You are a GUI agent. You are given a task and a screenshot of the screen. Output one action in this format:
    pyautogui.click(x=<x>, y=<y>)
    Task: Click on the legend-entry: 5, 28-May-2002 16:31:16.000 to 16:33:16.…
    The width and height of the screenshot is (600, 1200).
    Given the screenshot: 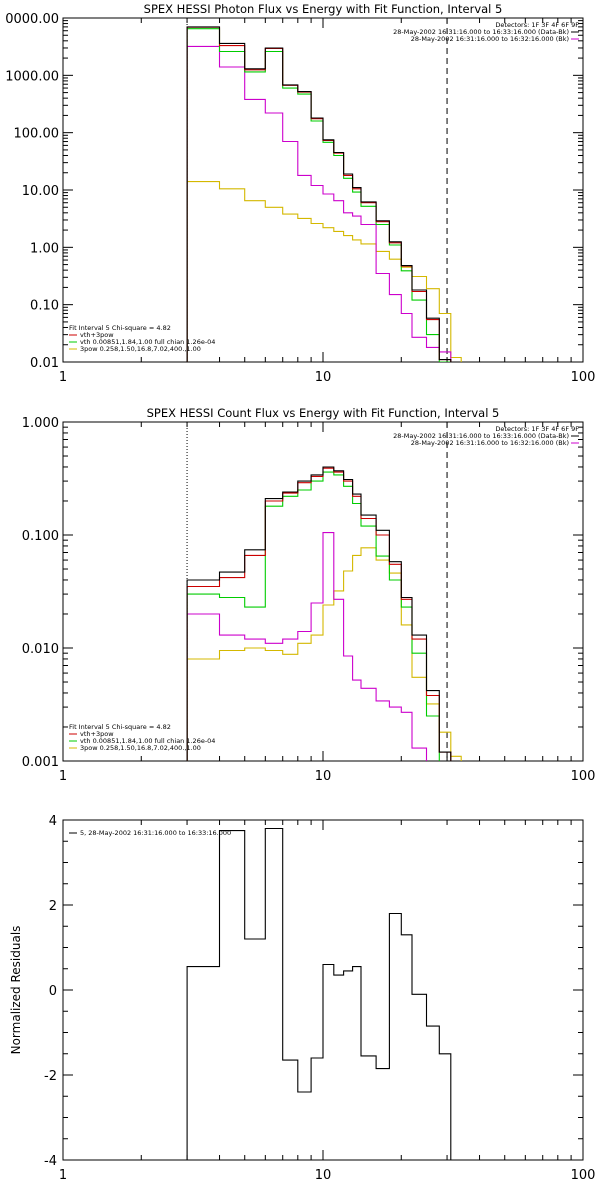 What is the action you would take?
    pyautogui.click(x=155, y=833)
    